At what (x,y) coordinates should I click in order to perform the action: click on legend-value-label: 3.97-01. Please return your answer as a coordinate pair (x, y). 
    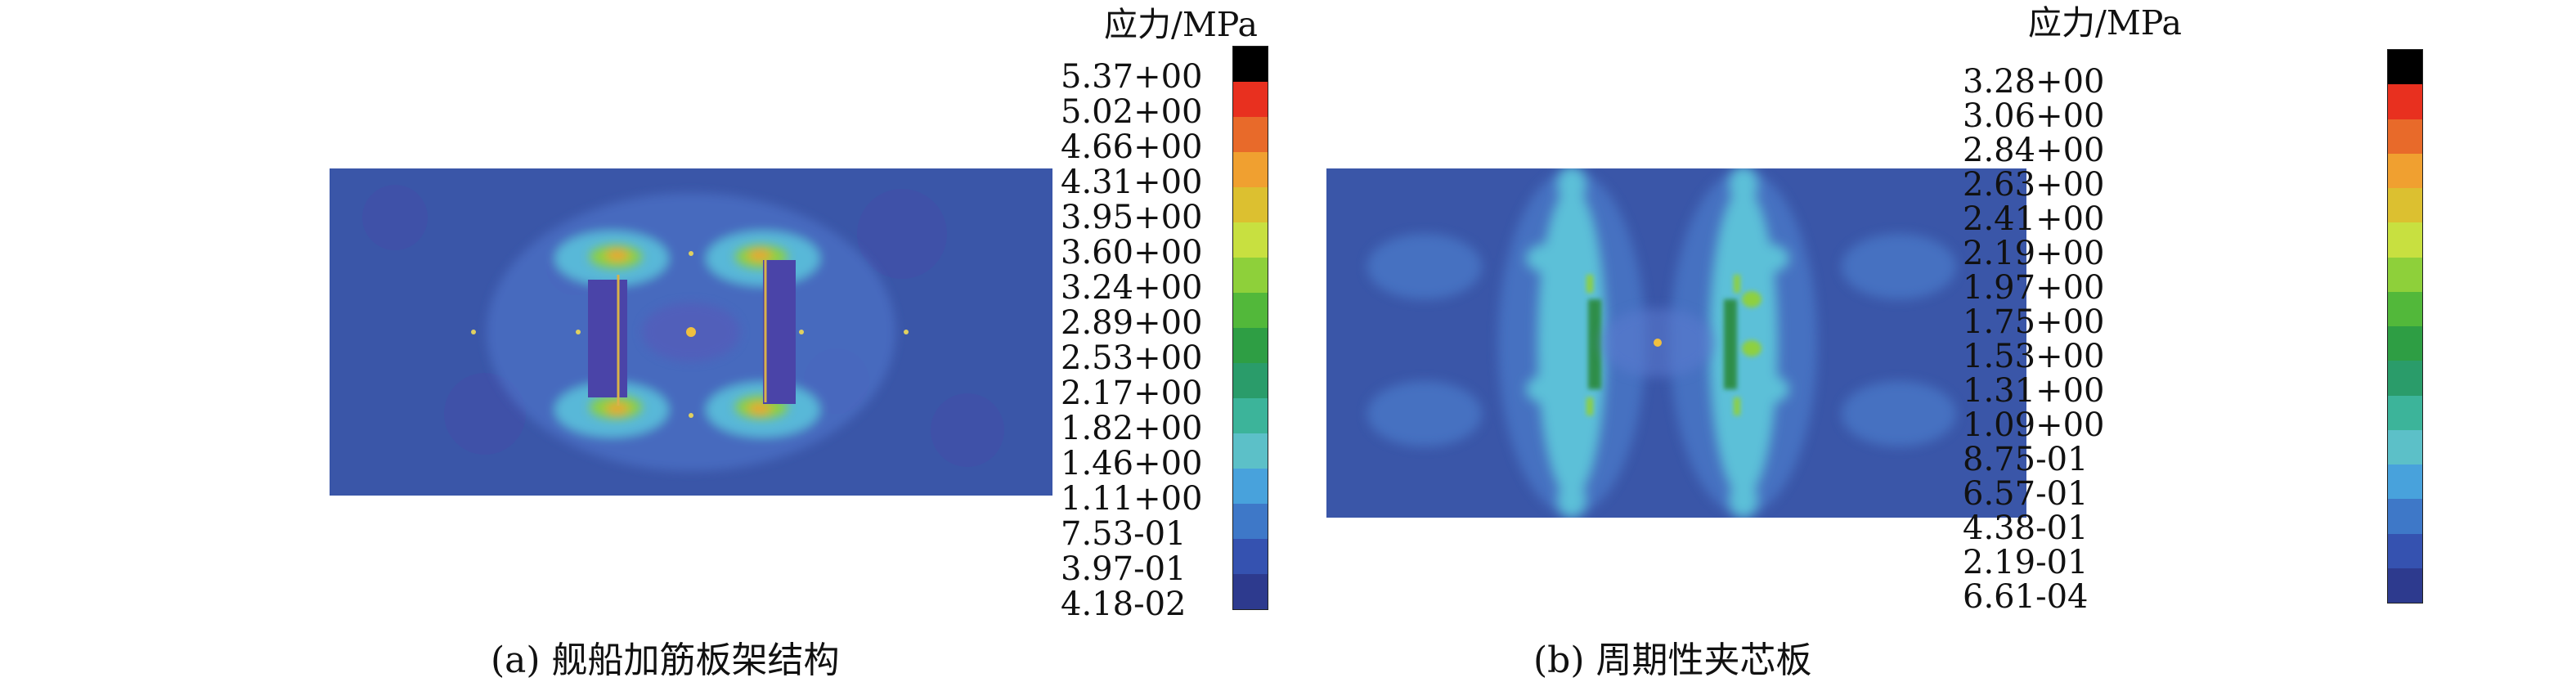
    Looking at the image, I should click on (1124, 569).